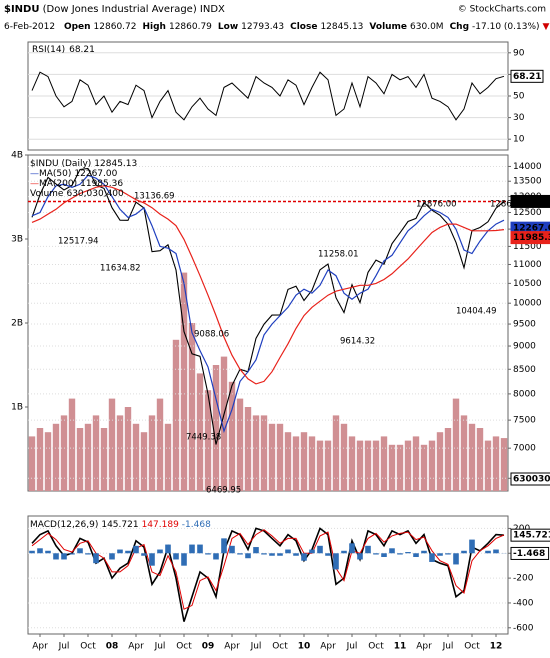 The image size is (550, 658). I want to click on stat-value: 12860.79, so click(190, 27).